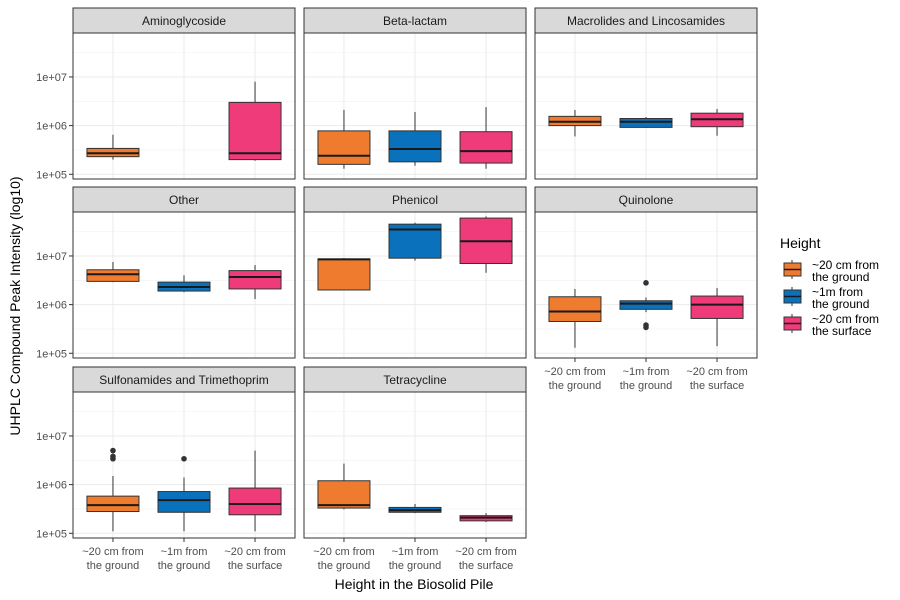 The image size is (900, 600). Describe the element at coordinates (800, 243) in the screenshot. I see `legend-title: Height` at that location.